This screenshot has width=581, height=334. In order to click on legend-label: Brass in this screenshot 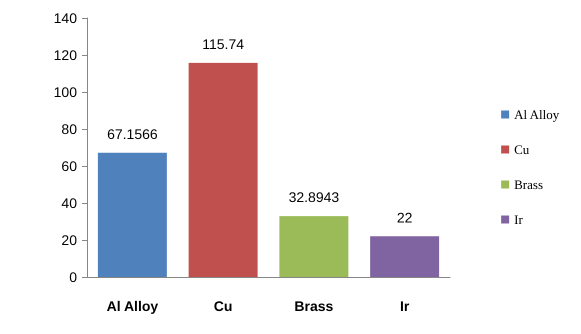, I will do `click(529, 184)`.